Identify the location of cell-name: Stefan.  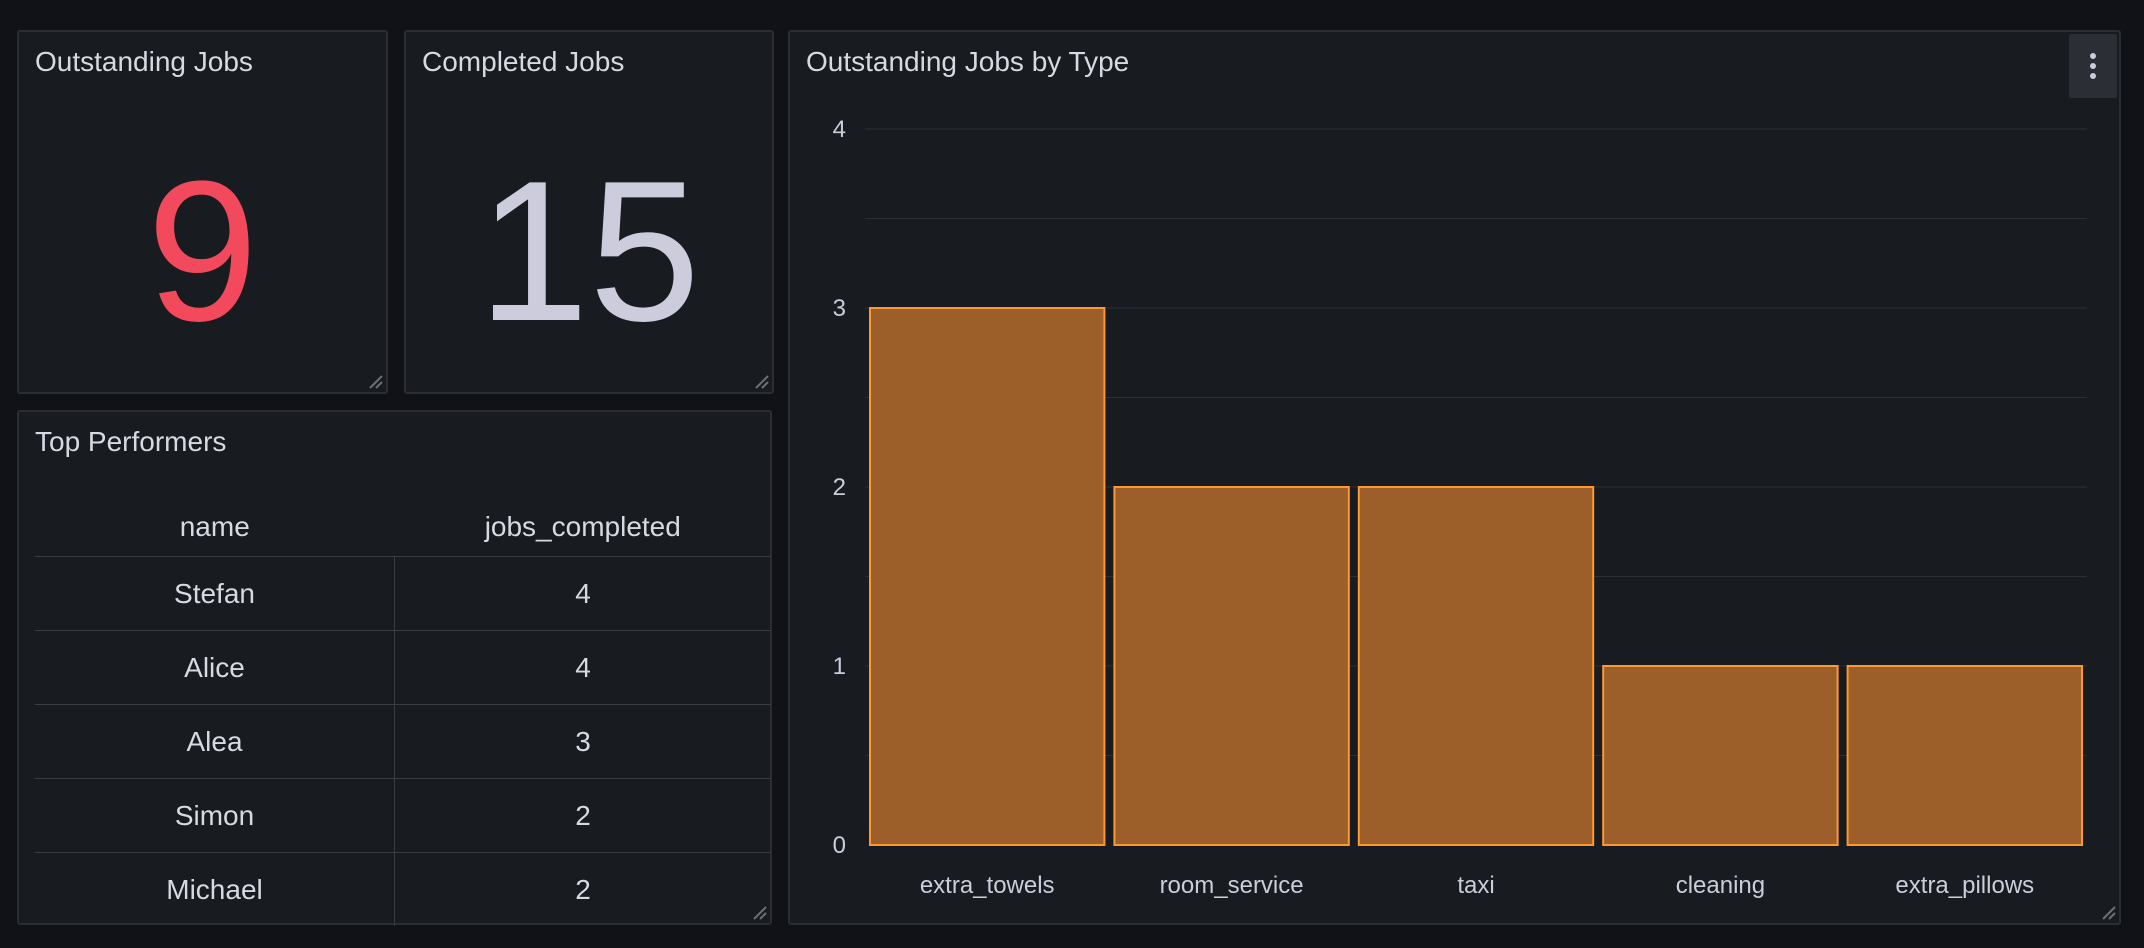
(215, 593).